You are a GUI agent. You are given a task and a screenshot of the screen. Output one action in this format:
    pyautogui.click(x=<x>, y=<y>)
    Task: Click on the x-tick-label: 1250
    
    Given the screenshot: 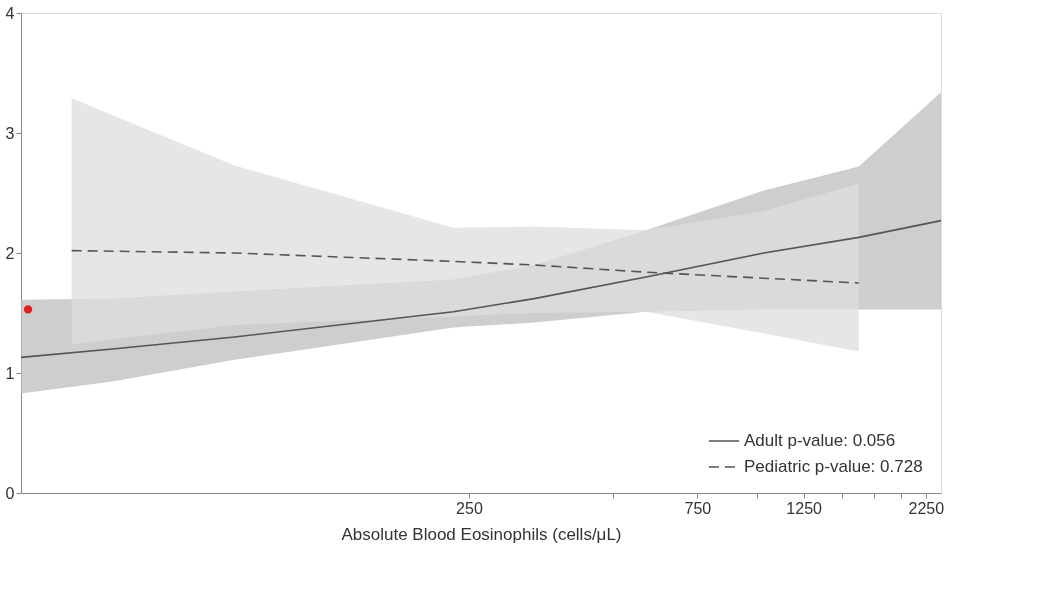 What is the action you would take?
    pyautogui.click(x=804, y=508)
    